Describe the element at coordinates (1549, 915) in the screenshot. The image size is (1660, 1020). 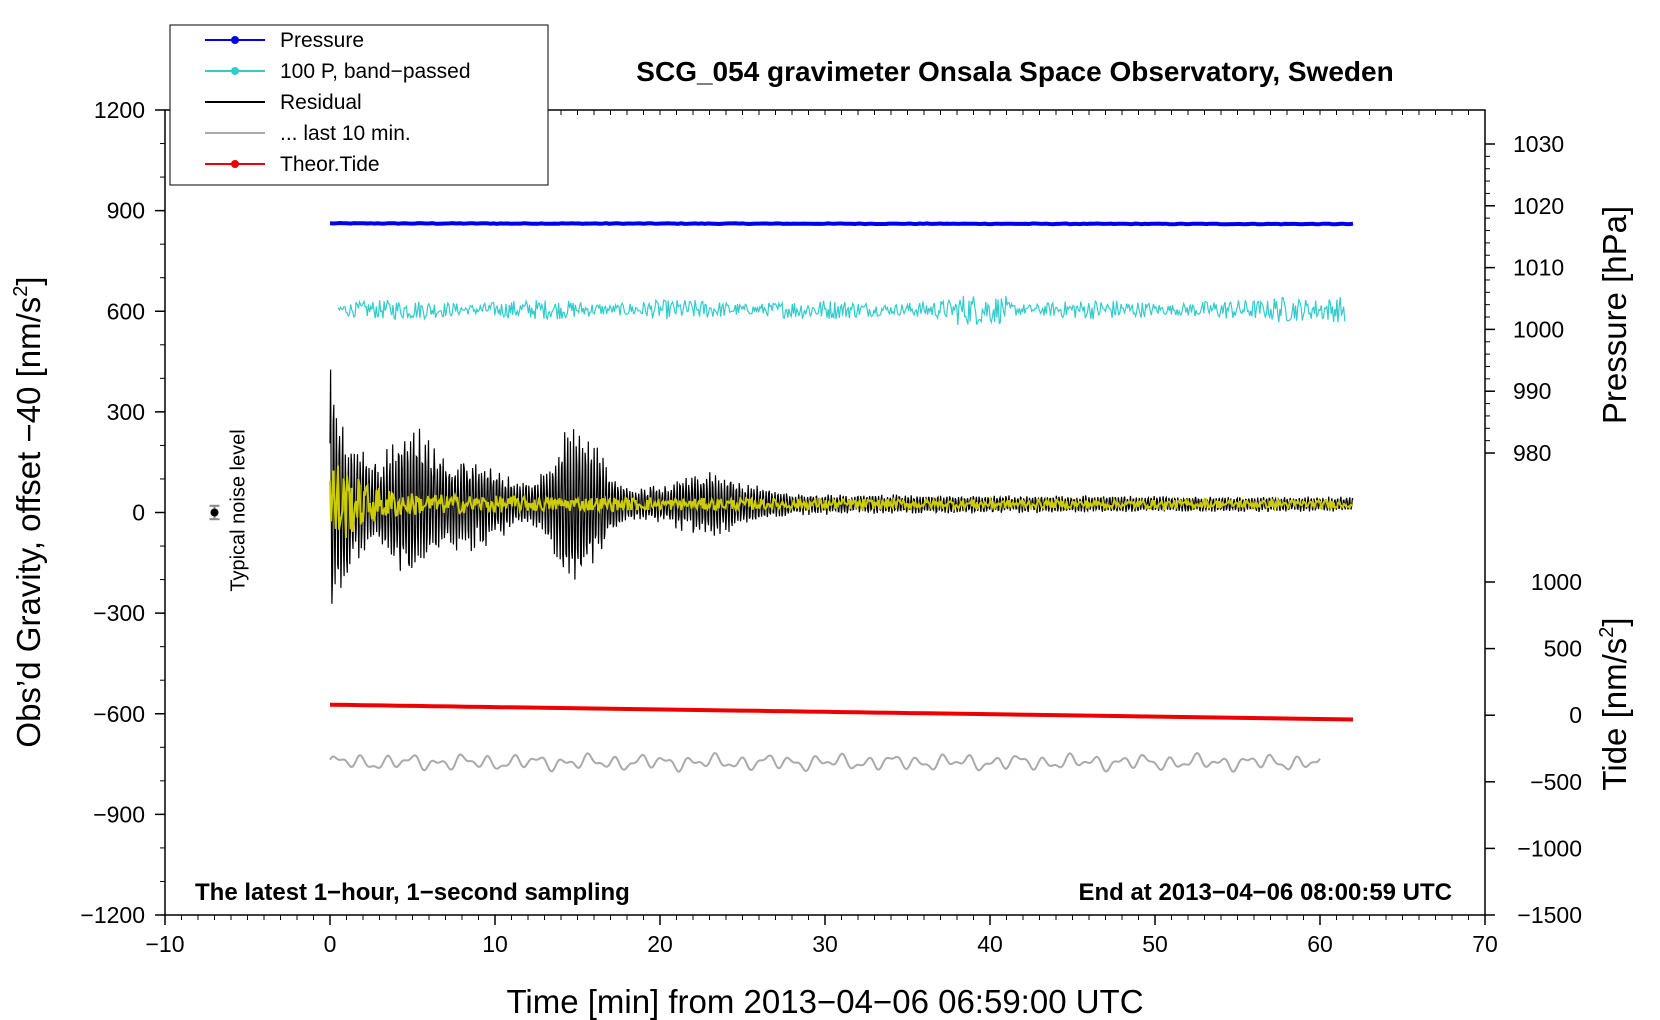
I see `tide-tick-label: −1500` at that location.